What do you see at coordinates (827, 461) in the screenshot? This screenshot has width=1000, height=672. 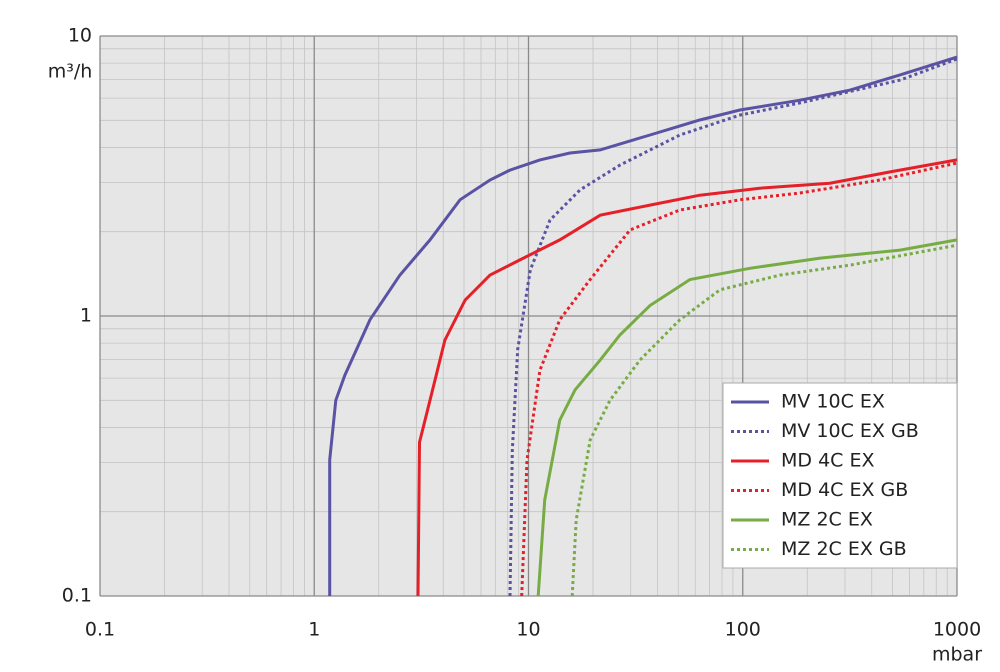 I see `legend-label: MD 4C EX` at bounding box center [827, 461].